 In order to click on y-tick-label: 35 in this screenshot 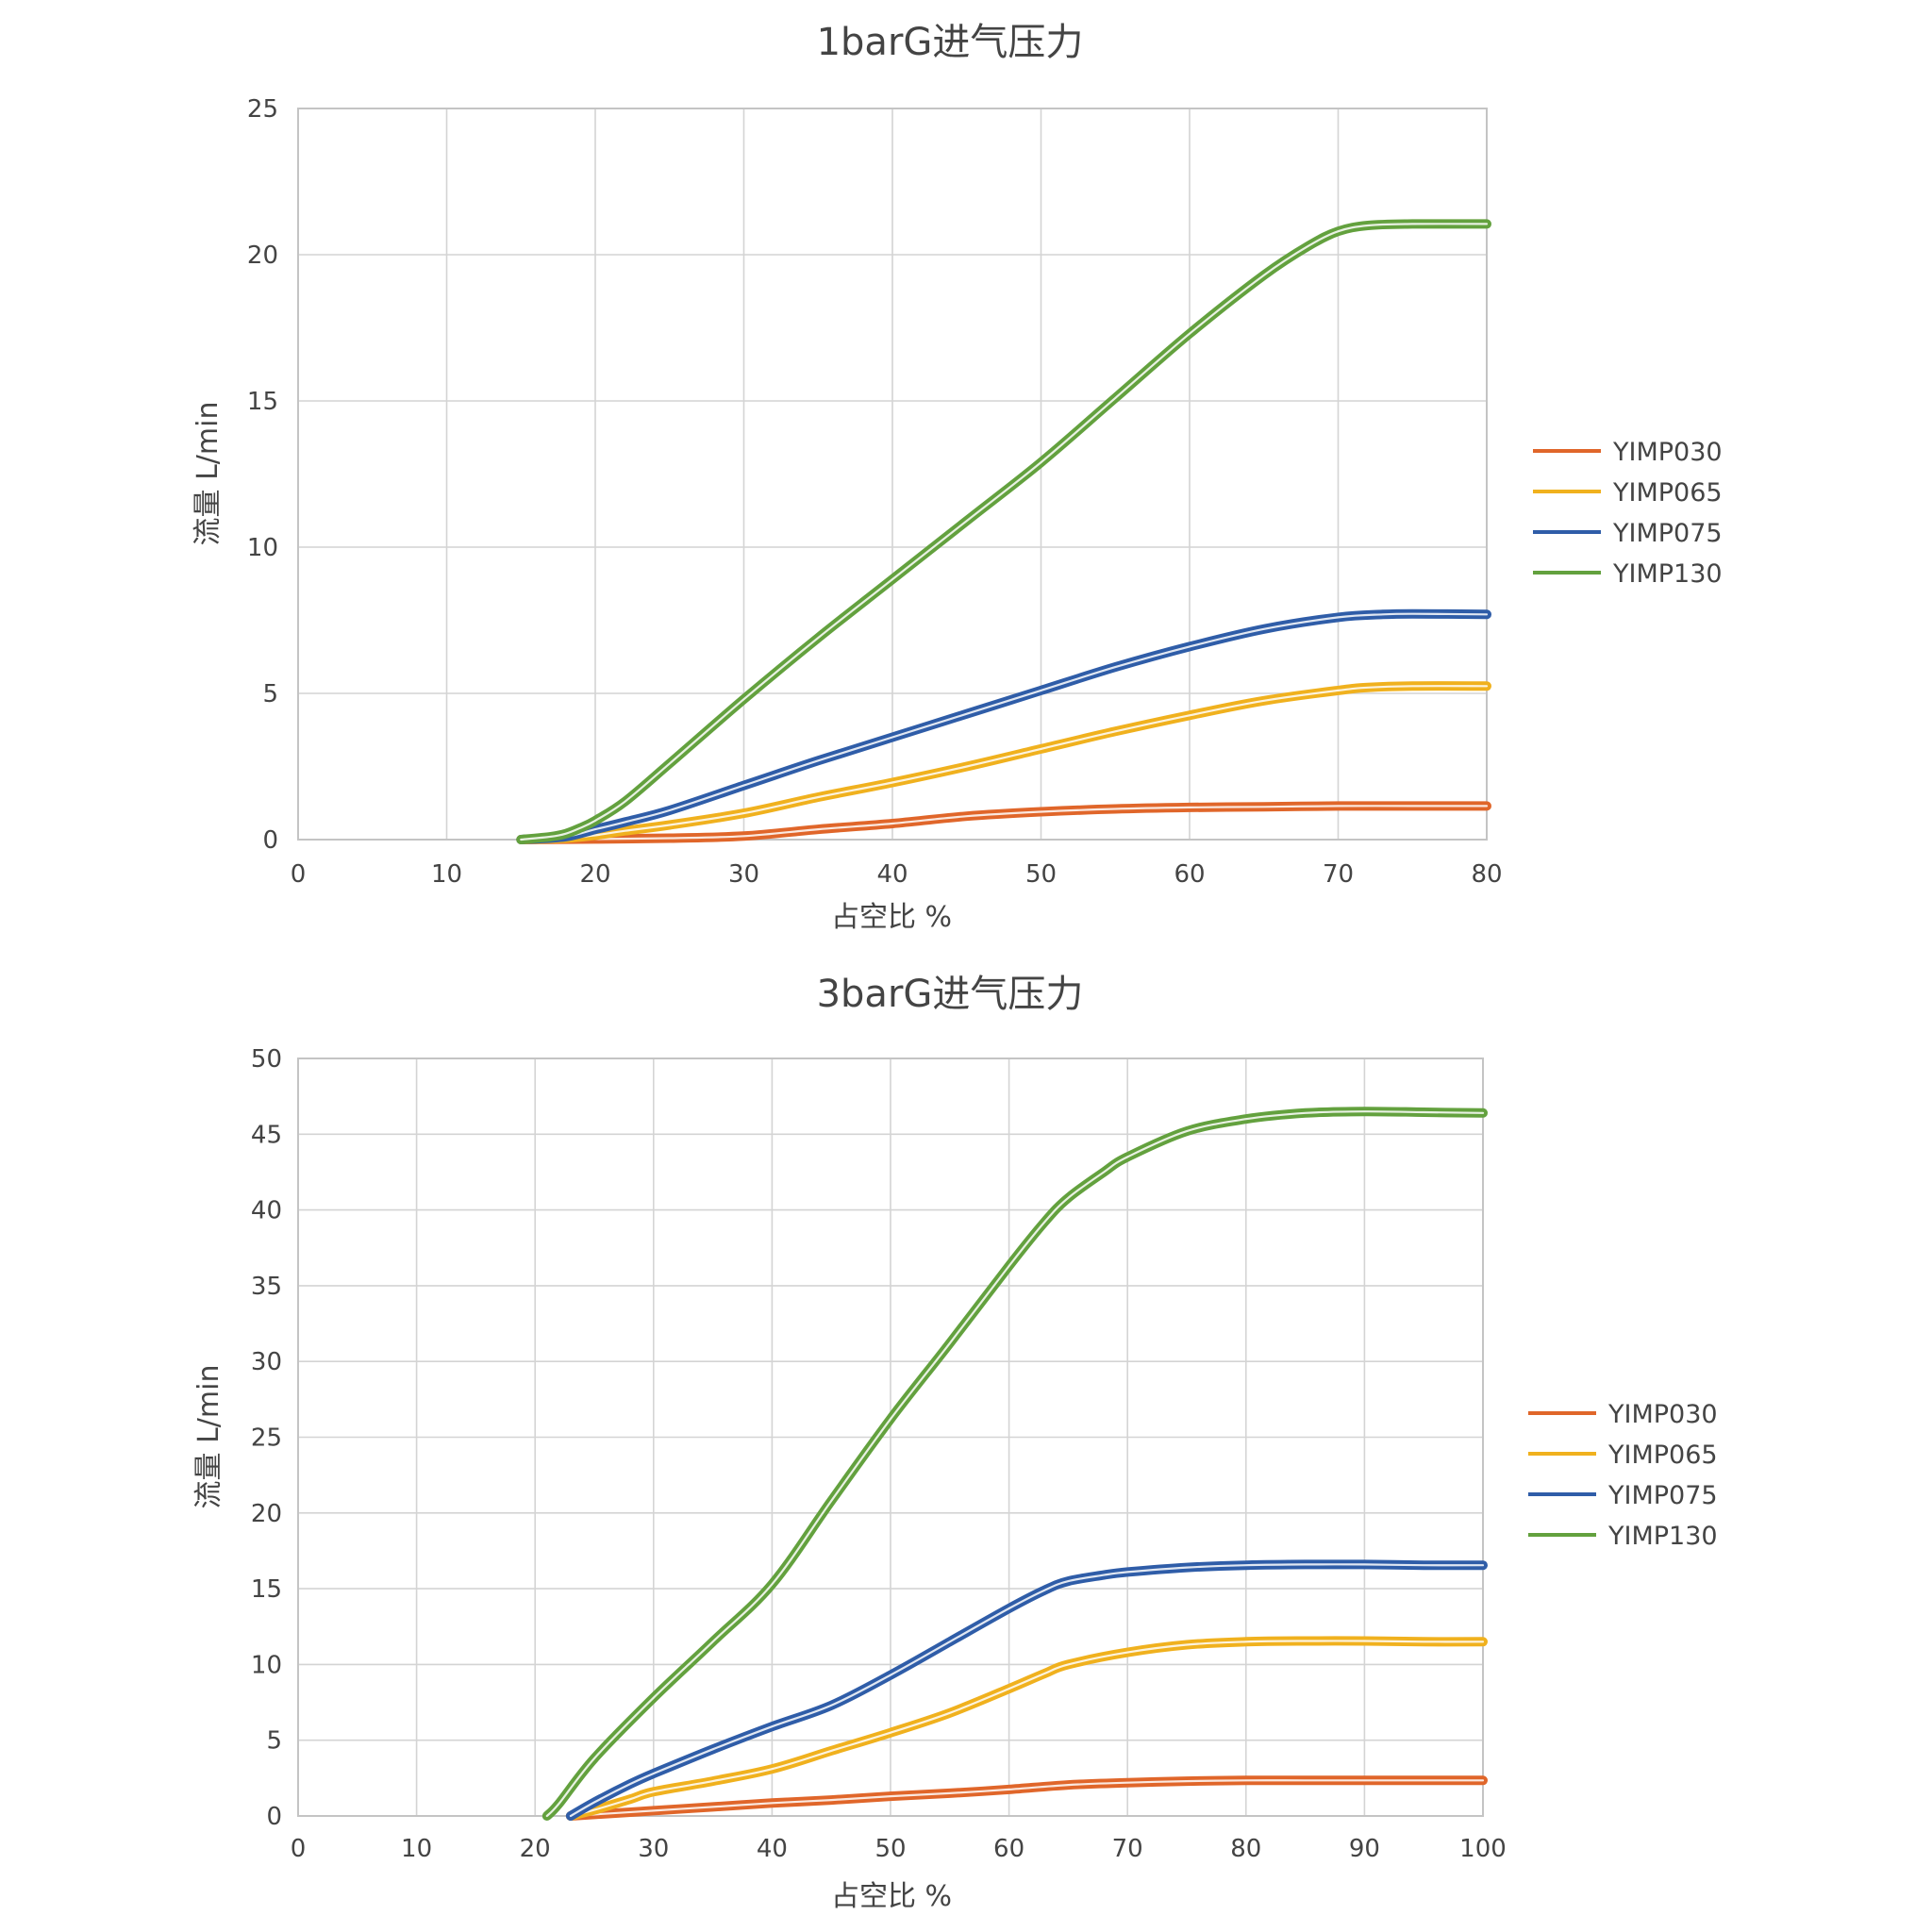, I will do `click(266, 1287)`.